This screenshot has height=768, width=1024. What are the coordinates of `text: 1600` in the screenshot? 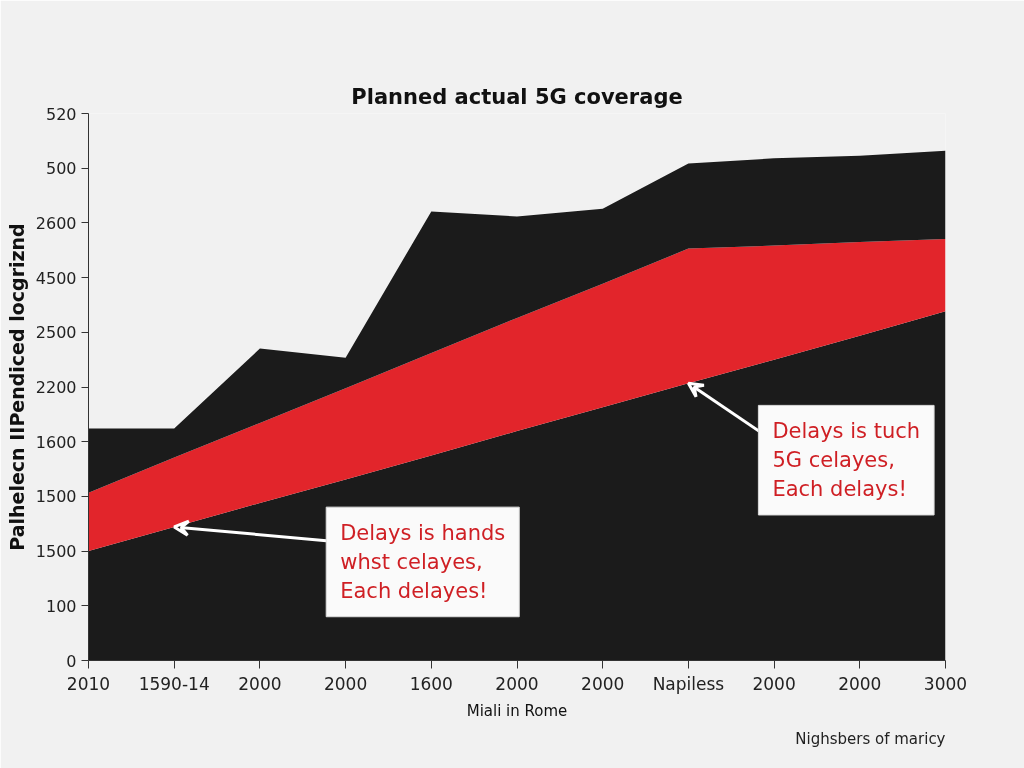 It's located at (56, 442).